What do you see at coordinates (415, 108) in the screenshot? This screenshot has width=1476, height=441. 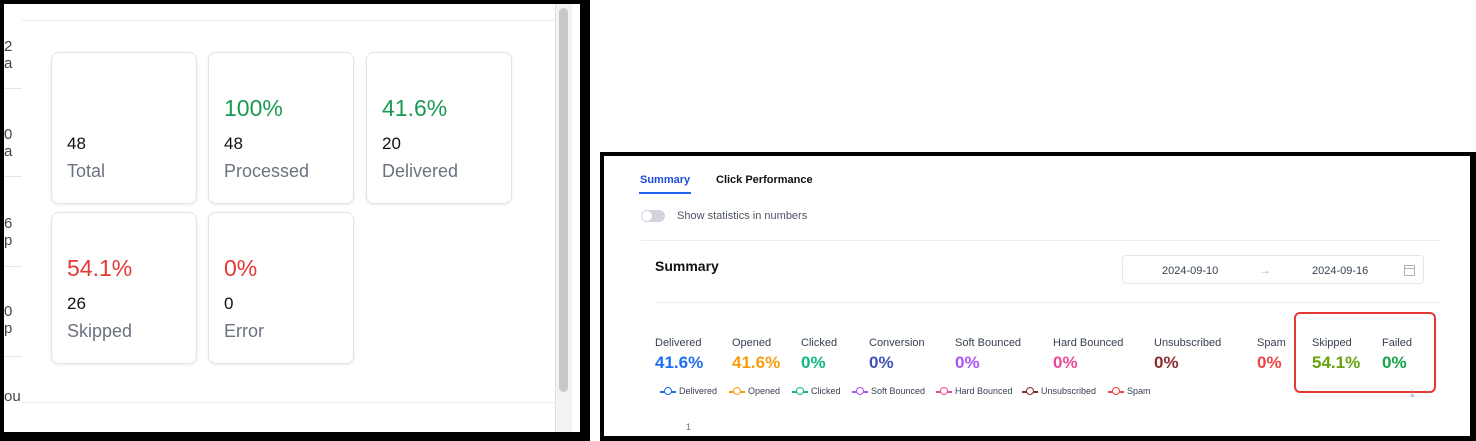 I see `stat-percent: 41.6%` at bounding box center [415, 108].